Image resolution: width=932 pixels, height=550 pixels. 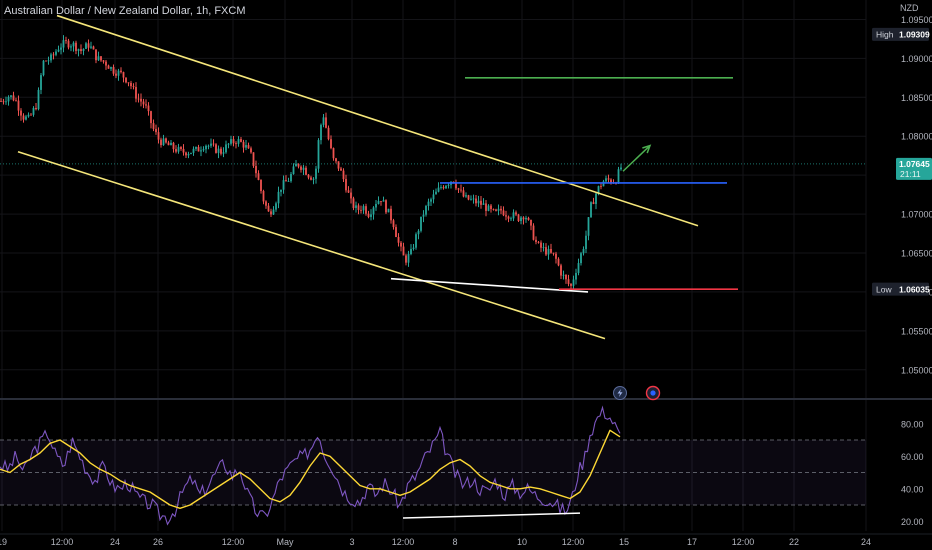 I want to click on price-tick-label: 1.09500, so click(x=916, y=20).